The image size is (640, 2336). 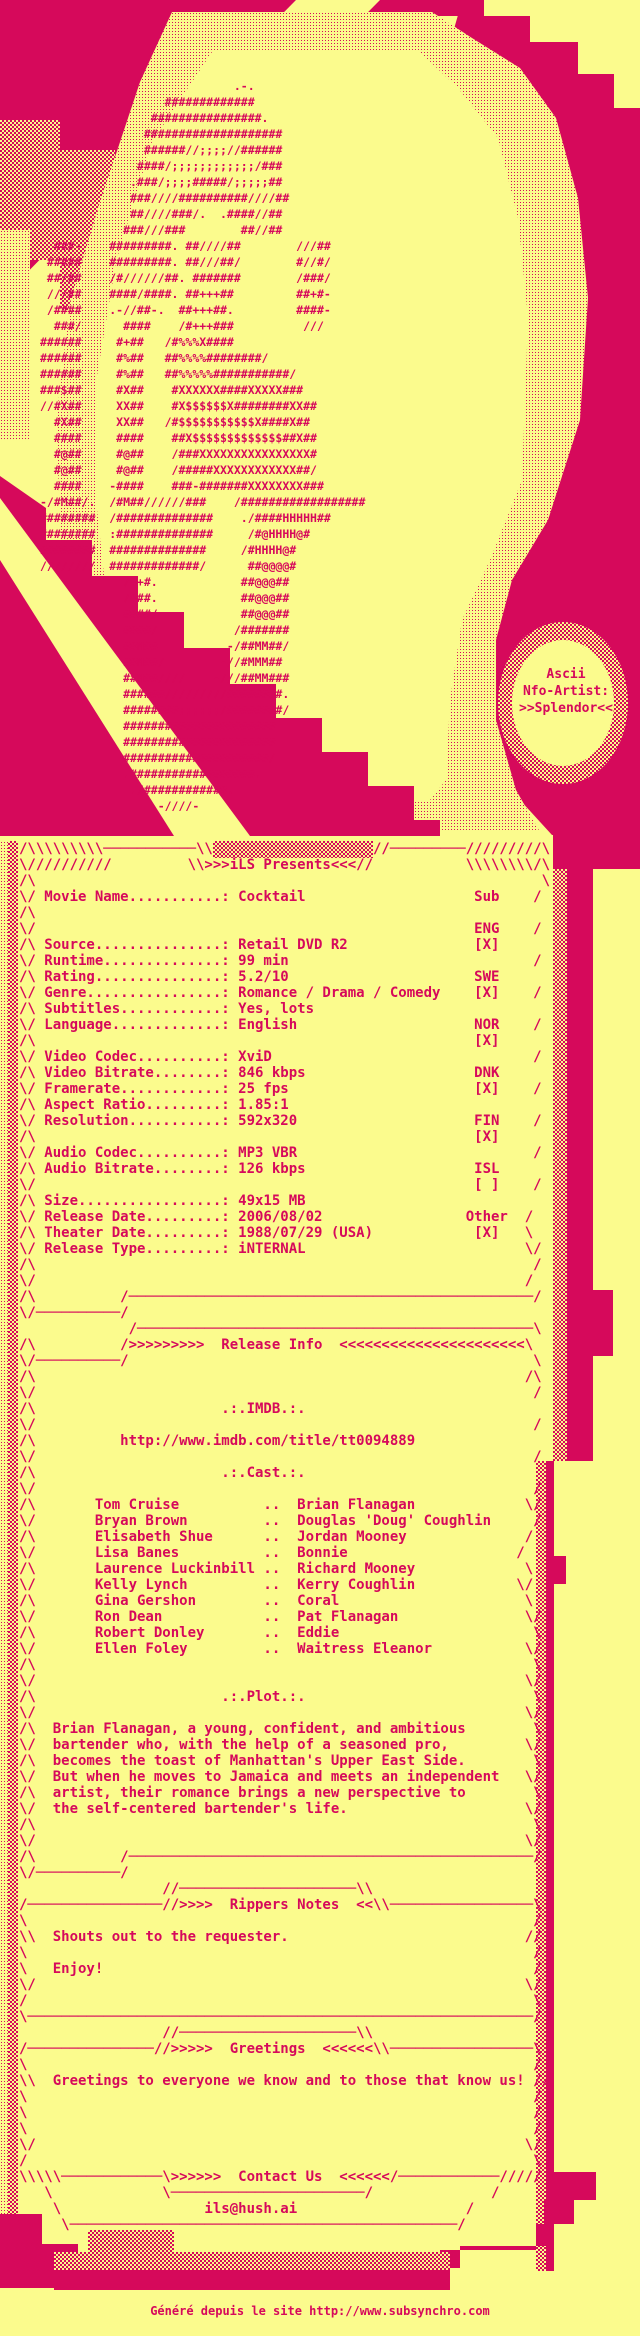 What do you see at coordinates (550, 1866) in the screenshot?
I see `nfo-right-crimson-lower` at bounding box center [550, 1866].